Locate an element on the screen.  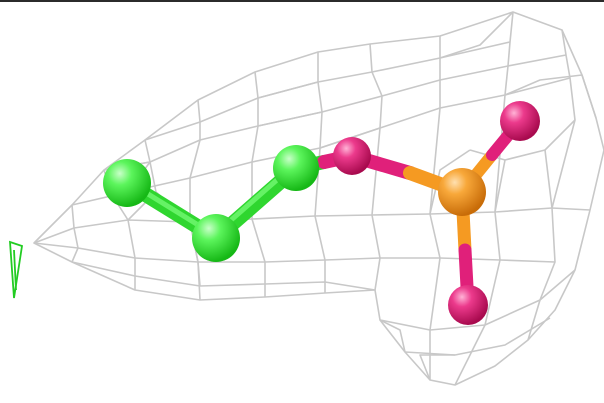
atom-c3 is located at coordinates (296, 168).